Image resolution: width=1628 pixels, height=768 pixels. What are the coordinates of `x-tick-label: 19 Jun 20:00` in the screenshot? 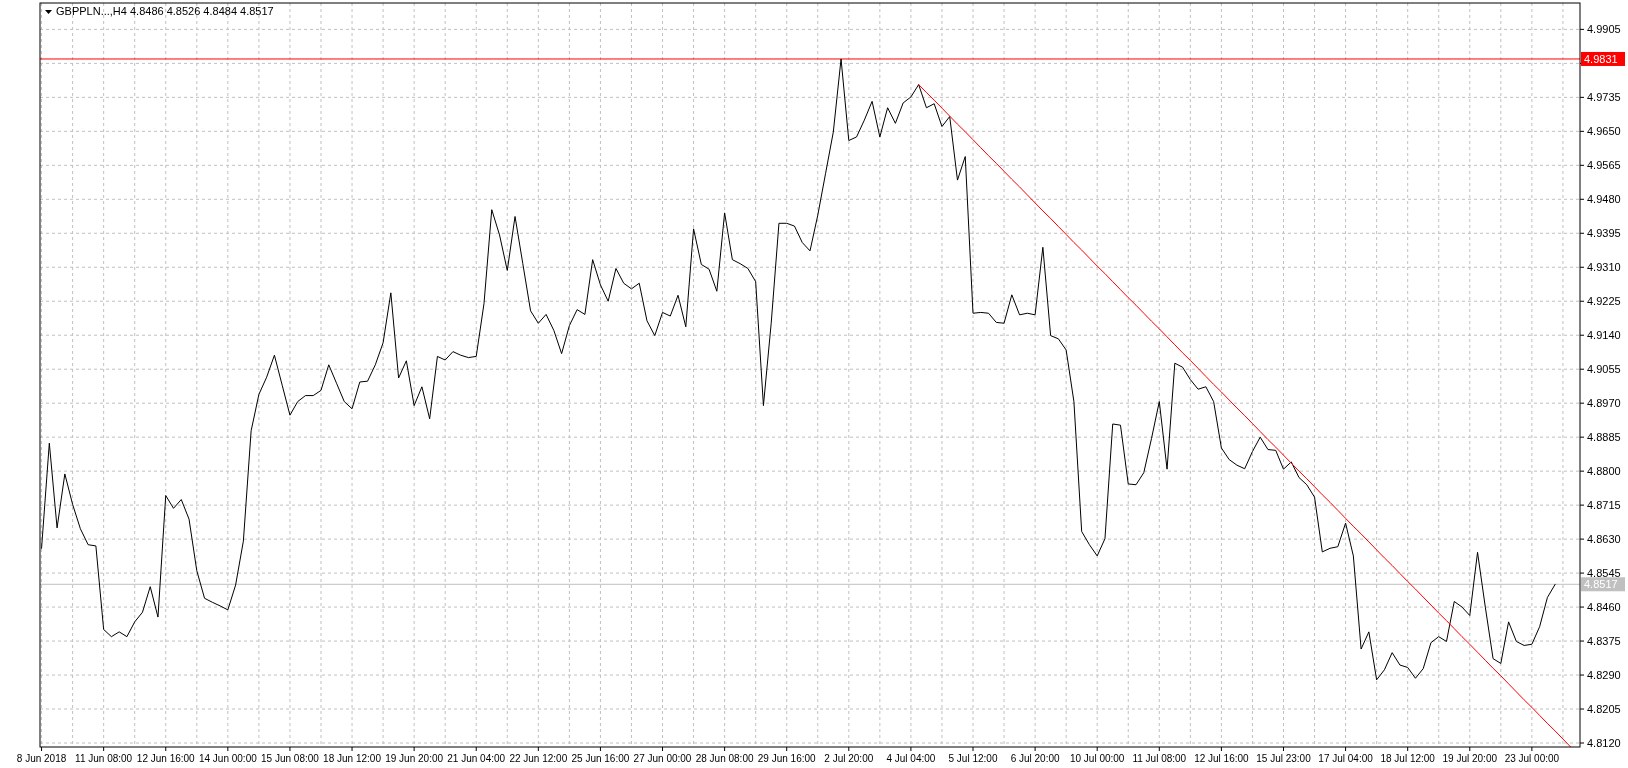 It's located at (414, 758).